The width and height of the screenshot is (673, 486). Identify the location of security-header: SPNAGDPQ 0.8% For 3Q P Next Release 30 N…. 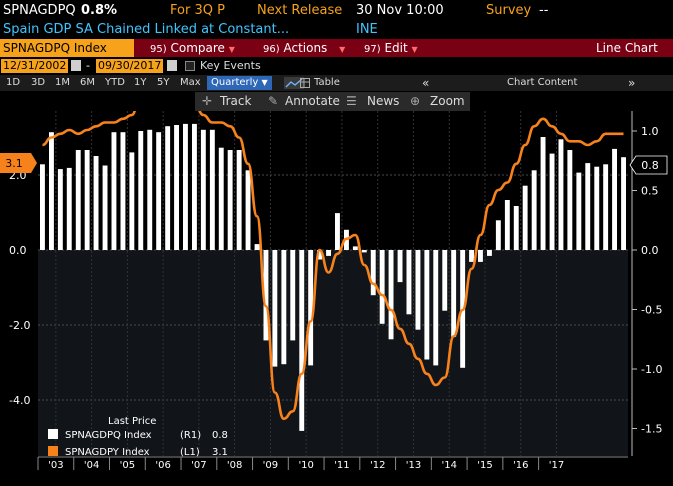
(336, 11).